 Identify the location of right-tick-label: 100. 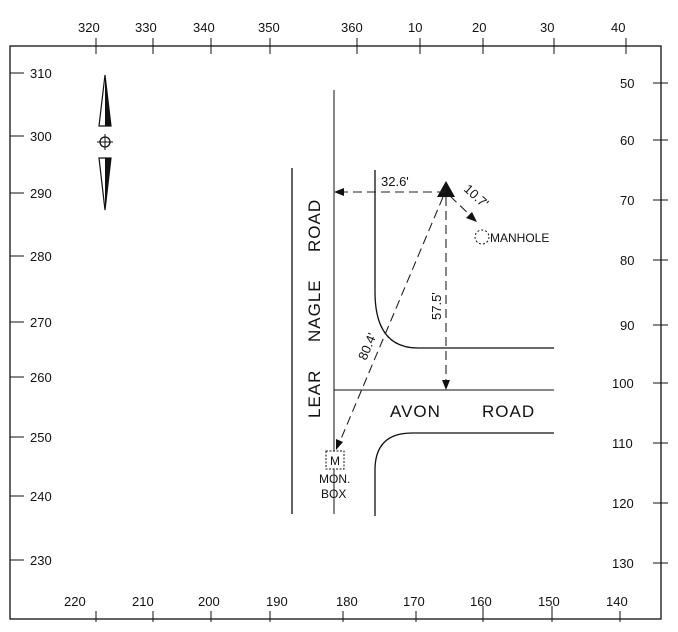
(623, 383).